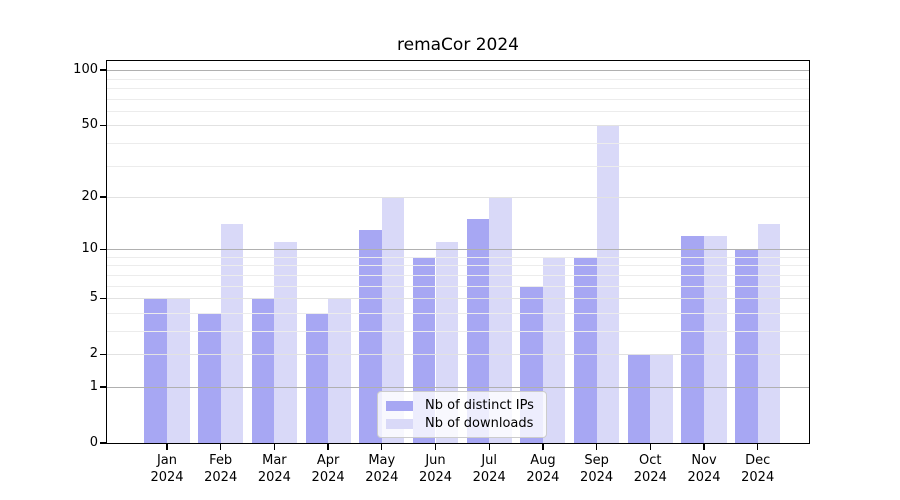  Describe the element at coordinates (639, 398) in the screenshot. I see `bar-oct-ips` at that location.